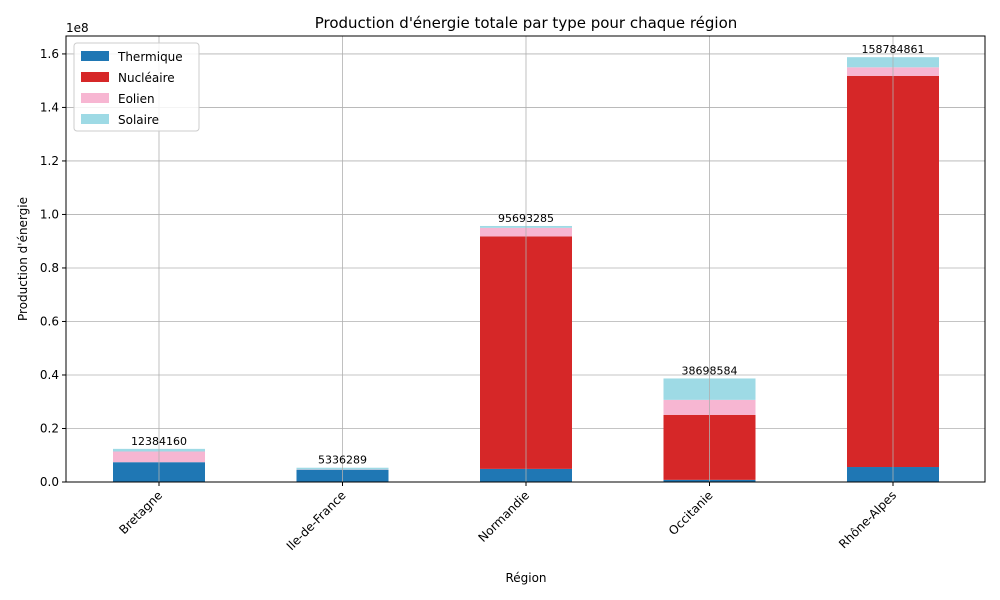 The width and height of the screenshot is (1000, 600). What do you see at coordinates (150, 57) in the screenshot?
I see `legend-label: Thermique` at bounding box center [150, 57].